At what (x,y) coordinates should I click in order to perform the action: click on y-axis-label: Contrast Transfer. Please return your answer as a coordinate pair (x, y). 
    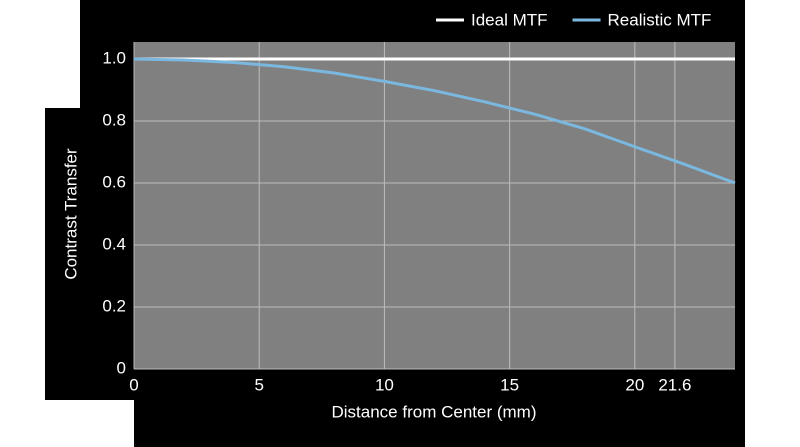
    Looking at the image, I should click on (70, 214).